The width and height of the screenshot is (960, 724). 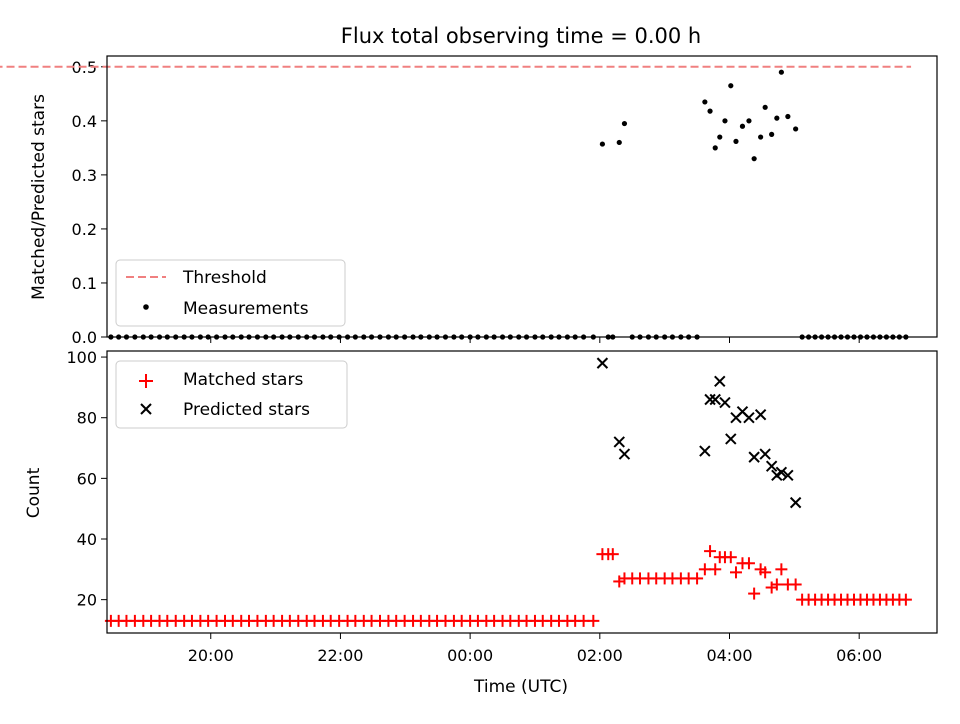 I want to click on bottom-legend: Matched stars Predicted stars, so click(x=231, y=394).